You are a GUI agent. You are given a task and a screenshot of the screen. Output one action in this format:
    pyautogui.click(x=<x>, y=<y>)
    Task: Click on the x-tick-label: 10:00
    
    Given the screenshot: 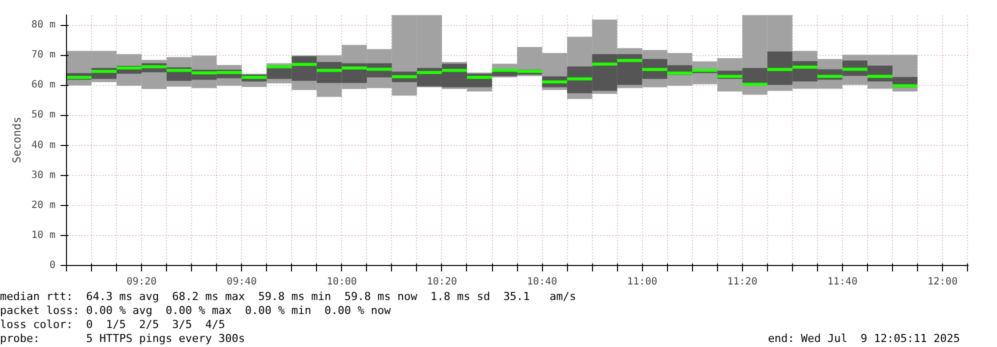 What is the action you would take?
    pyautogui.click(x=341, y=282)
    